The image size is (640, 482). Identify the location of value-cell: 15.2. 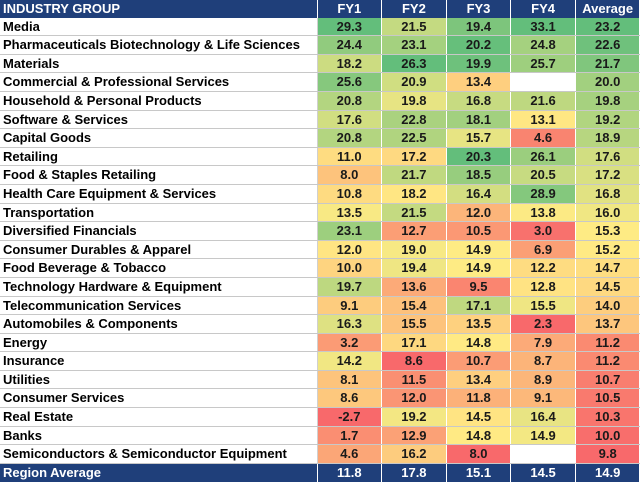
(607, 250).